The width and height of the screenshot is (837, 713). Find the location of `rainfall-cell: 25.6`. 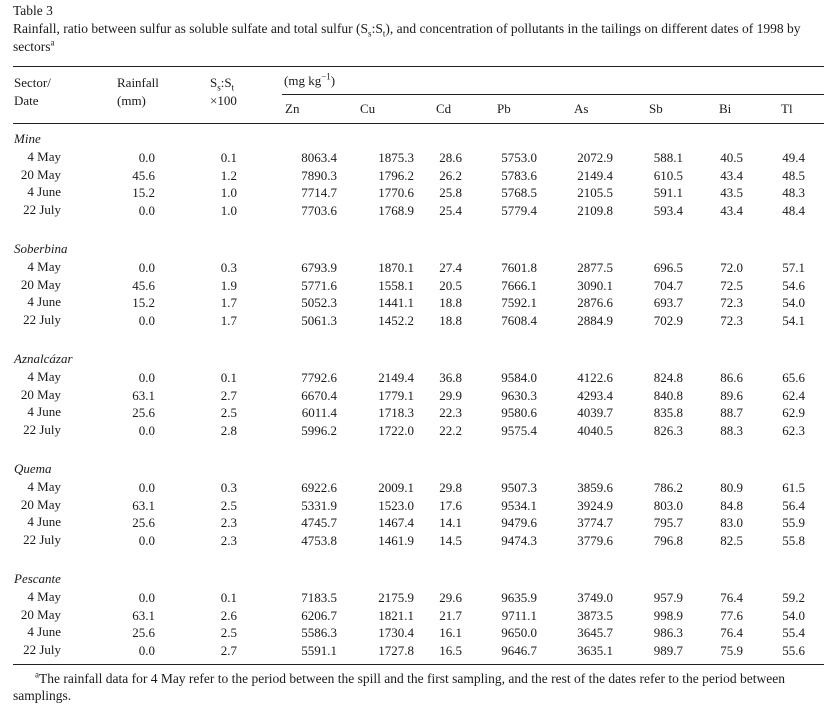

rainfall-cell: 25.6 is located at coordinates (143, 412).